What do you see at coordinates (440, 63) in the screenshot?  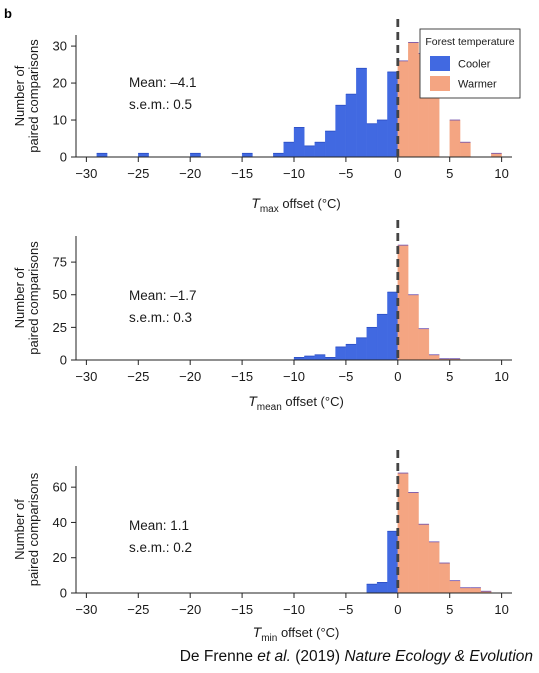 I see `legend-swatch-cooler` at bounding box center [440, 63].